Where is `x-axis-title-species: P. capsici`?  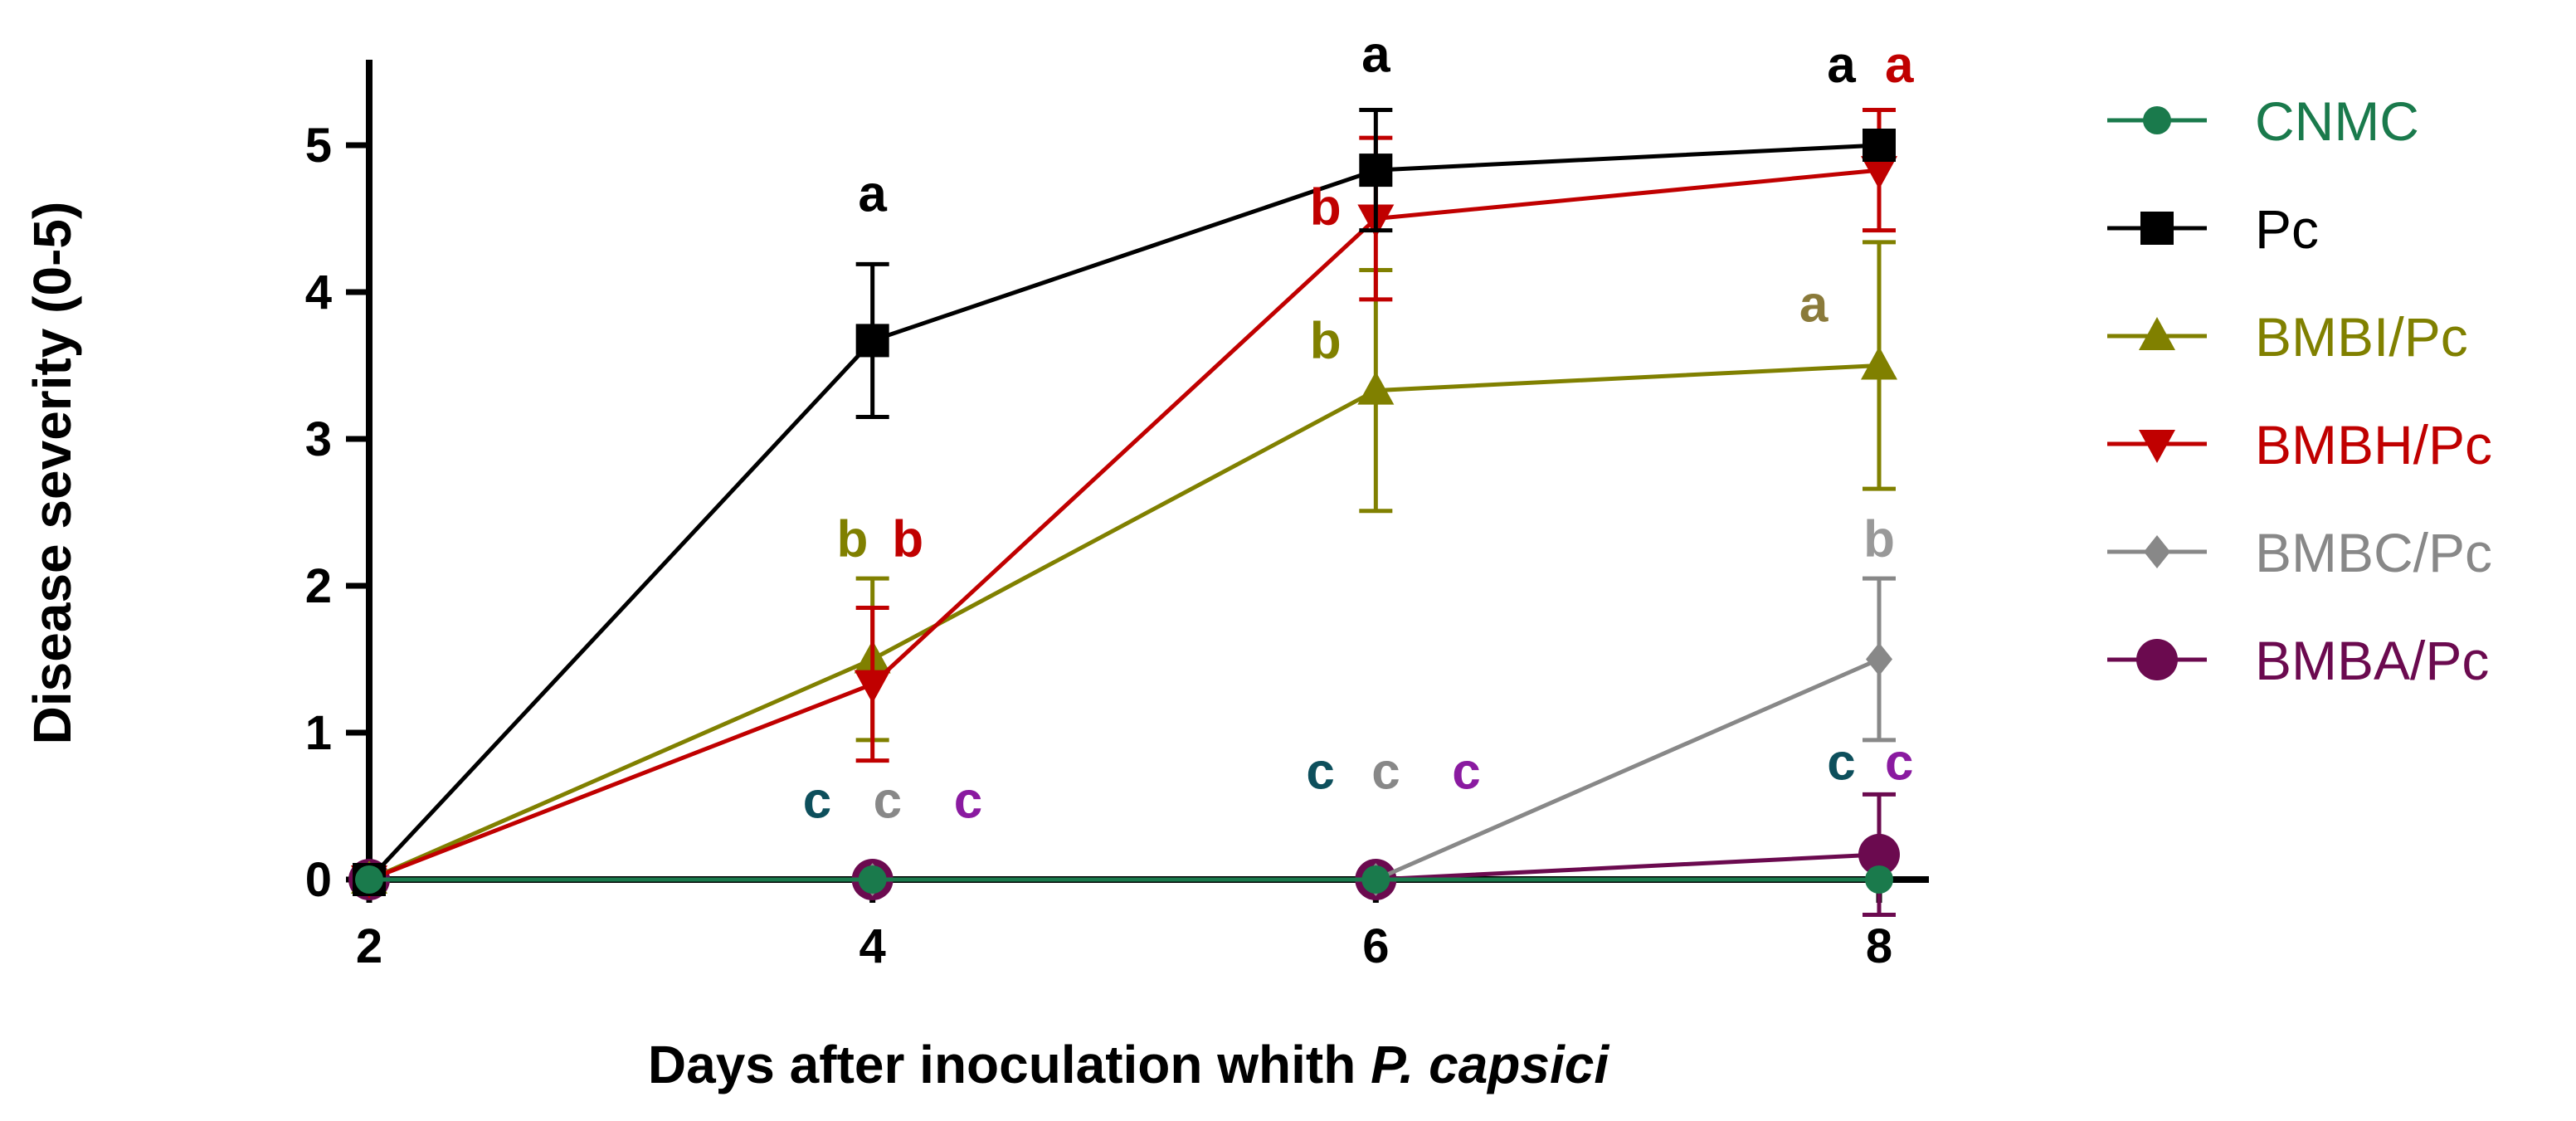
x-axis-title-species: P. capsici is located at coordinates (1490, 1064).